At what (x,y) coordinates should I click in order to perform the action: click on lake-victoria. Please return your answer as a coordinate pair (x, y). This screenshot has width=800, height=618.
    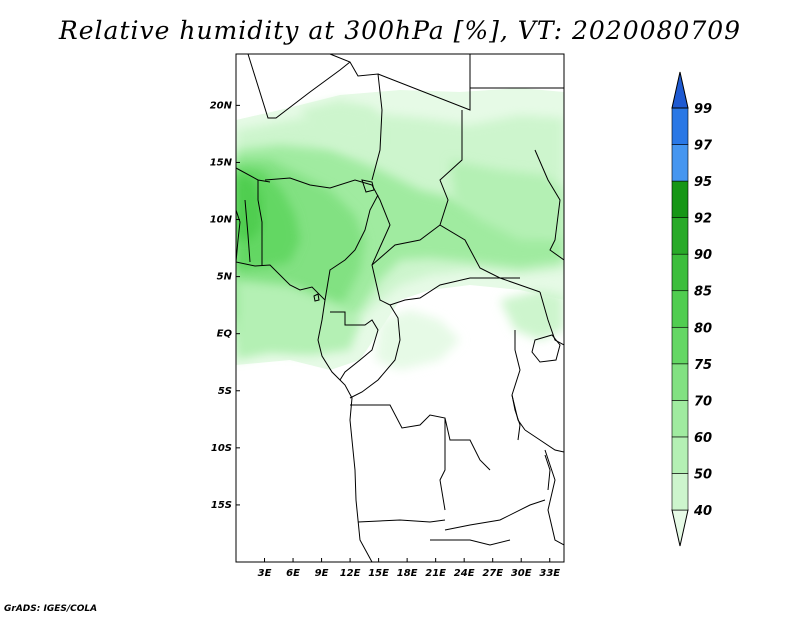
    Looking at the image, I should click on (546, 348).